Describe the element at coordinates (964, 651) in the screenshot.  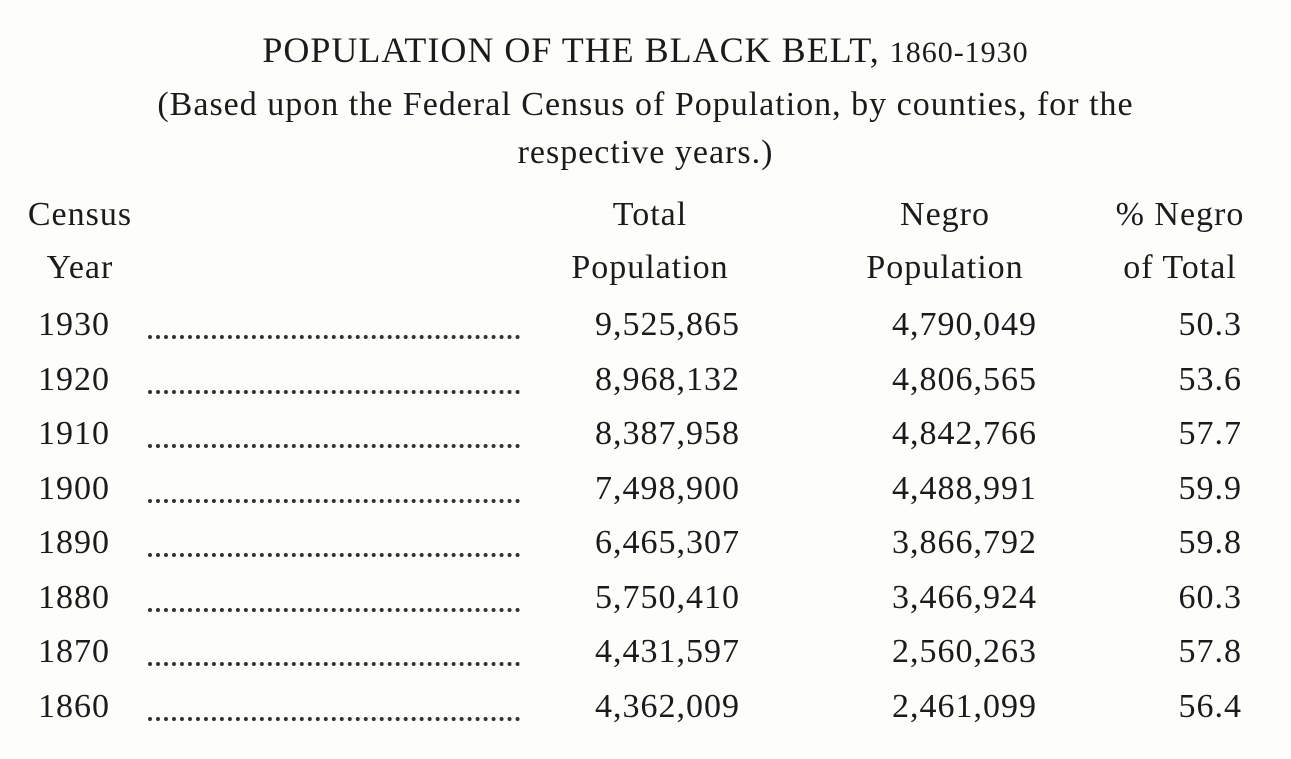
I see `cell: 2,560,263` at that location.